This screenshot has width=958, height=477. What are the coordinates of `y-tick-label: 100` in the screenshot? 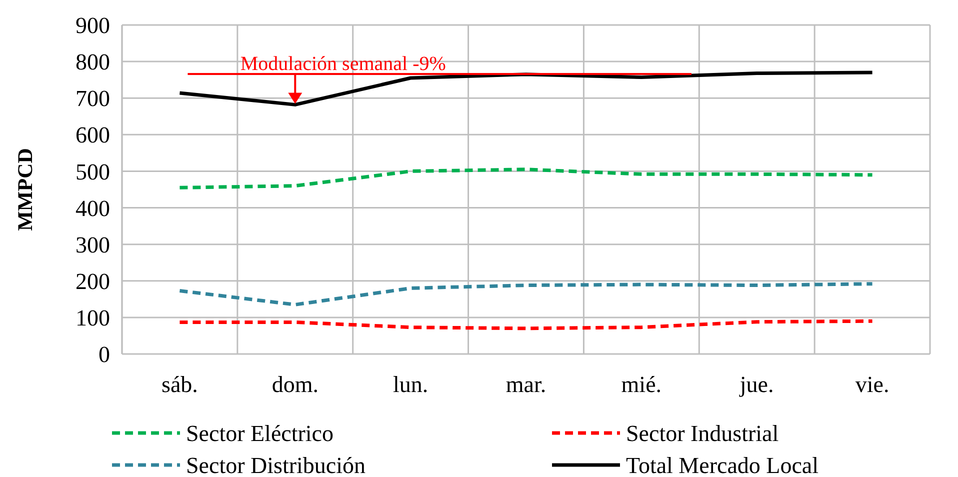 It's located at (93, 317).